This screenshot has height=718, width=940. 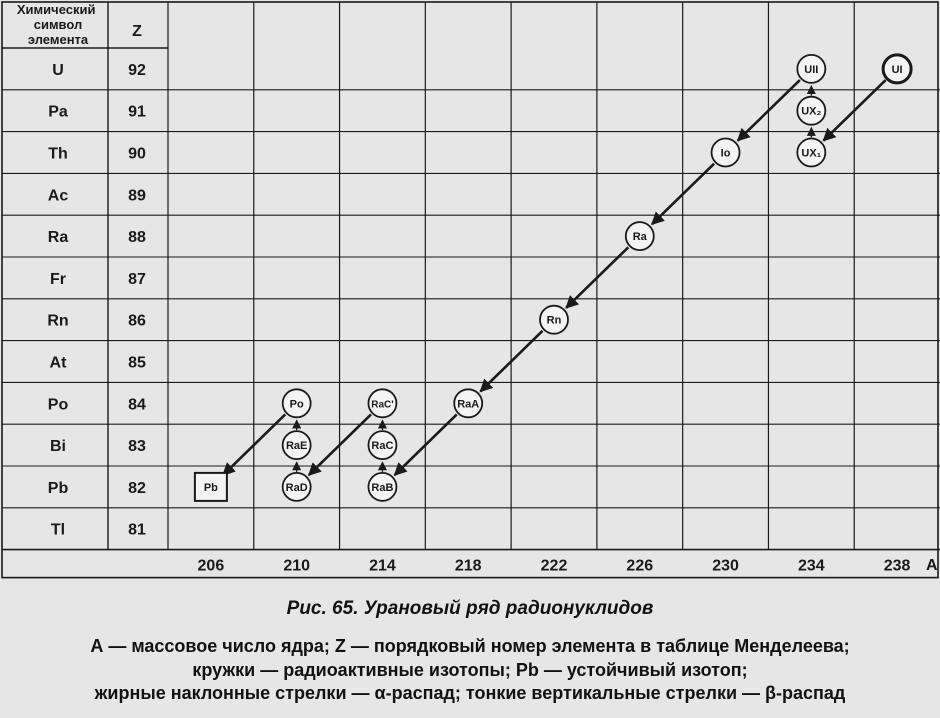 I want to click on element-symbol: Ra, so click(x=58, y=237).